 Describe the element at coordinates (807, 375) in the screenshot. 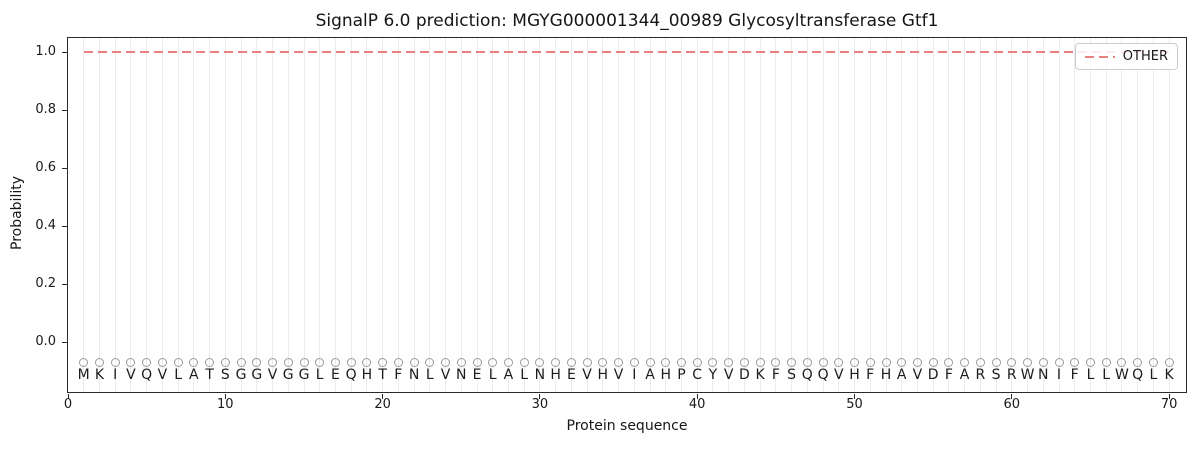

I see `residue-letter: Q` at that location.